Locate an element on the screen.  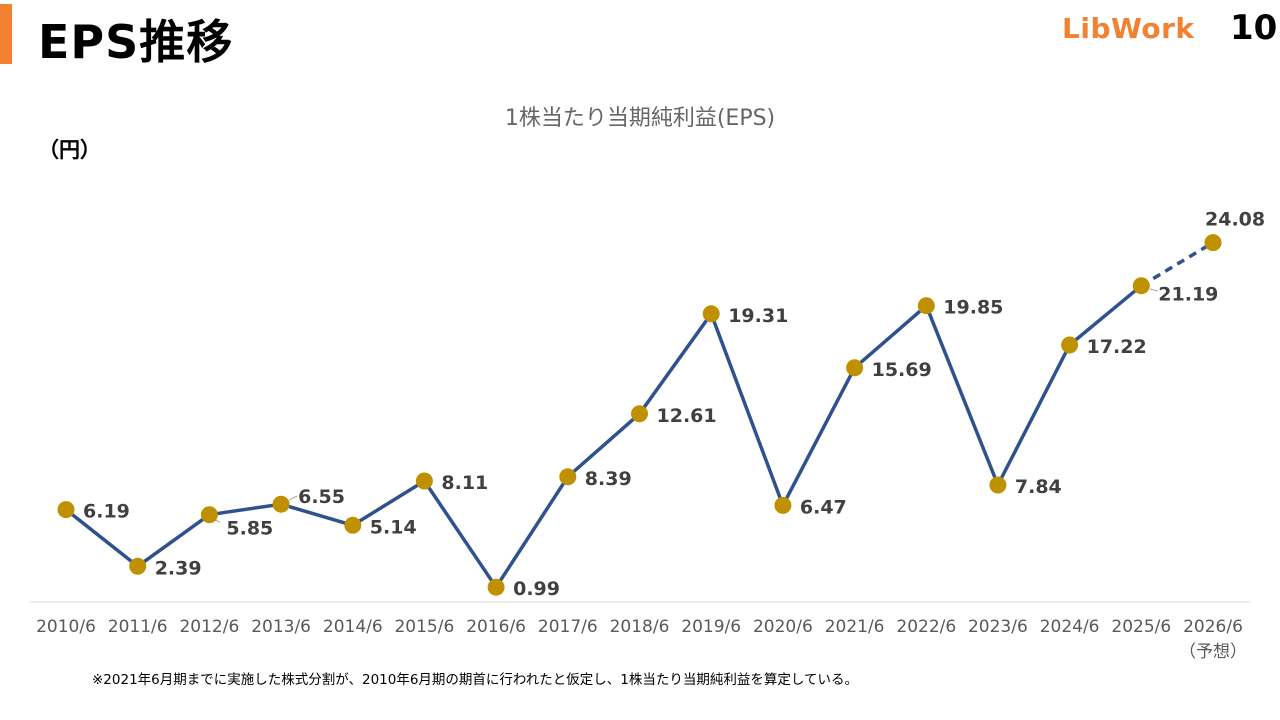
data-label: 8.39 is located at coordinates (608, 479).